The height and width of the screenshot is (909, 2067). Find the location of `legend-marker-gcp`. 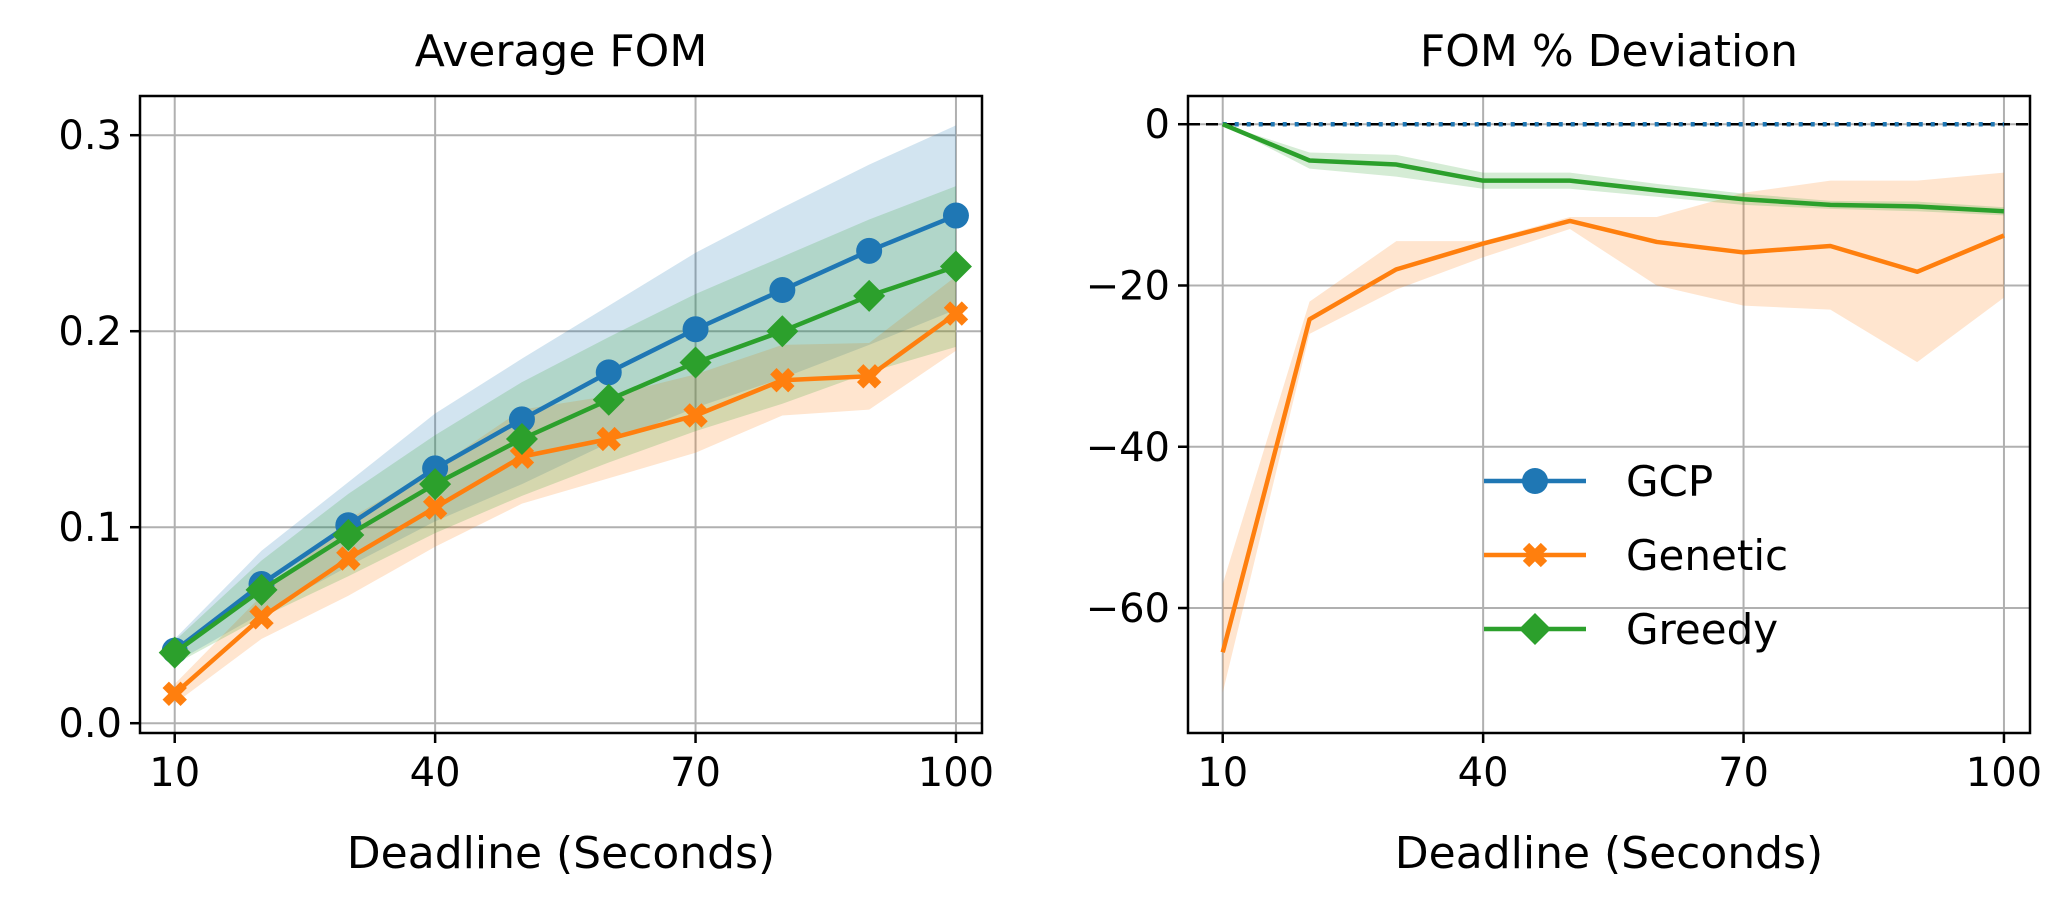

legend-marker-gcp is located at coordinates (1535, 481).